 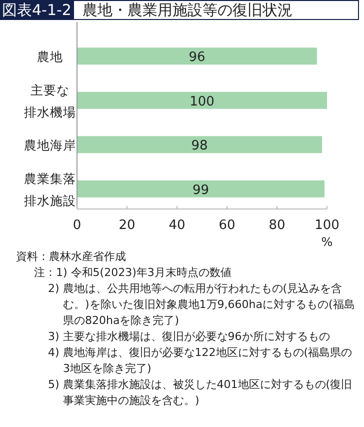 What do you see at coordinates (189, 337) in the screenshot?
I see `text: 3) 主要な排水機場は、復旧が必要な96か所に対するもの` at bounding box center [189, 337].